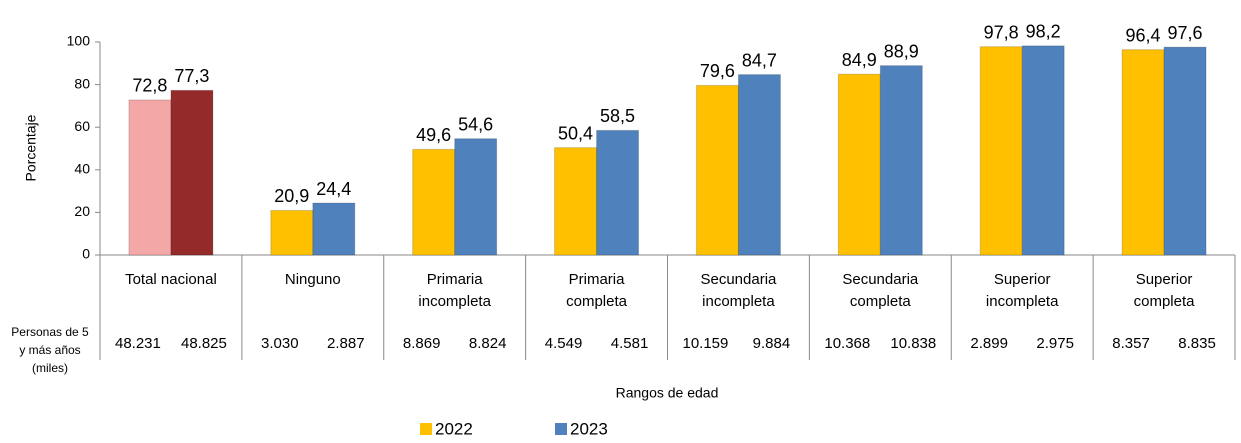 This screenshot has height=443, width=1241. I want to click on table-cell: 8.357, so click(1131, 343).